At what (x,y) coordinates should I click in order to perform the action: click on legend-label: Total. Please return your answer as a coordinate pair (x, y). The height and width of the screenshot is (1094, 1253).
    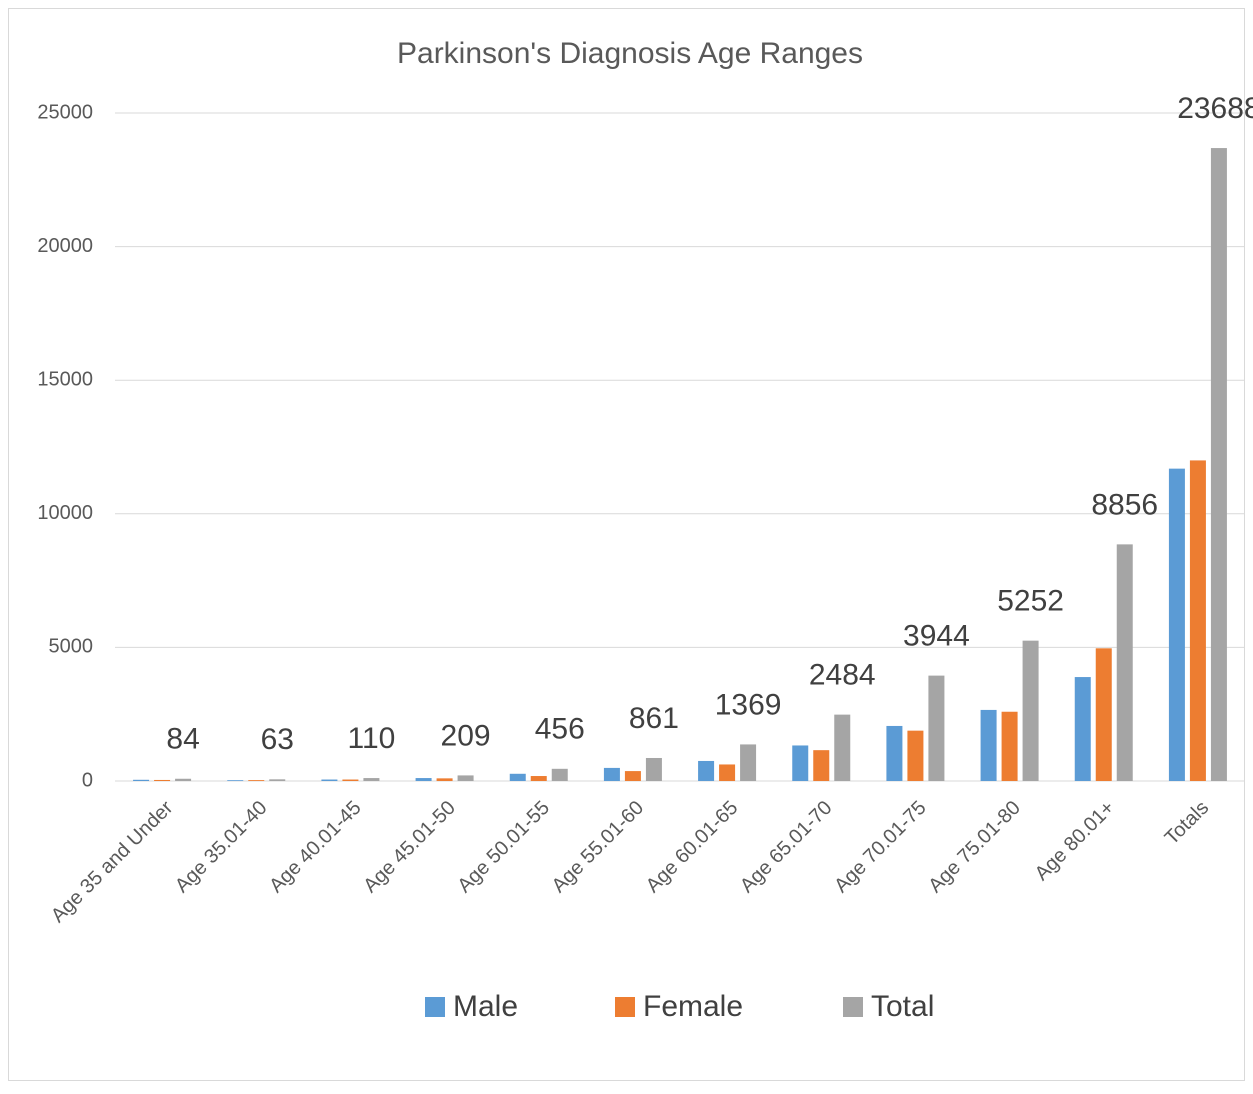
    Looking at the image, I should click on (902, 1006).